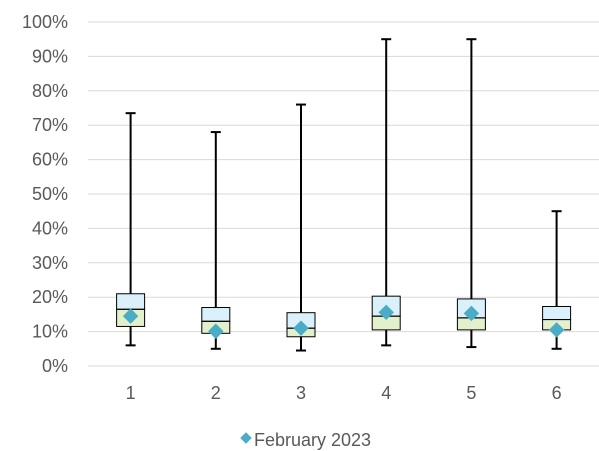  Describe the element at coordinates (50, 332) in the screenshot. I see `y-tick-label: 10%` at that location.